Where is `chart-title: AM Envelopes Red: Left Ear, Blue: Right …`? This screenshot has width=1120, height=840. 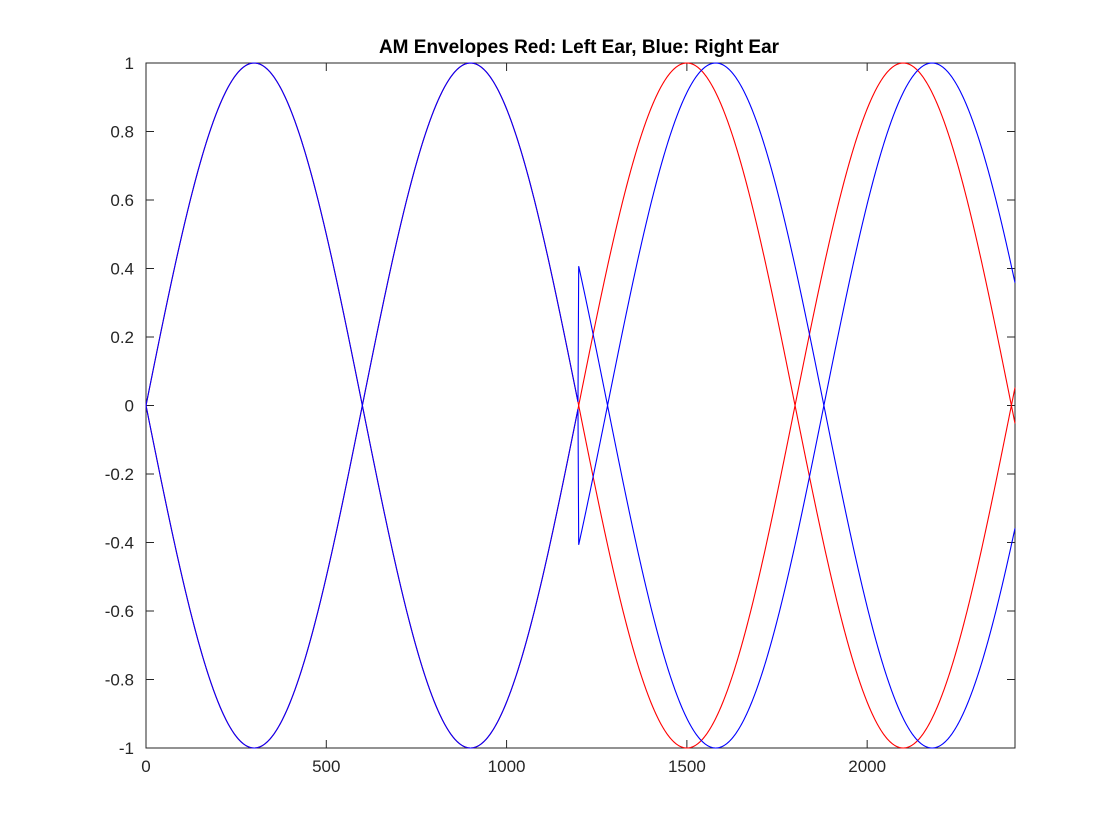 chart-title: AM Envelopes Red: Left Ear, Blue: Right … is located at coordinates (579, 47).